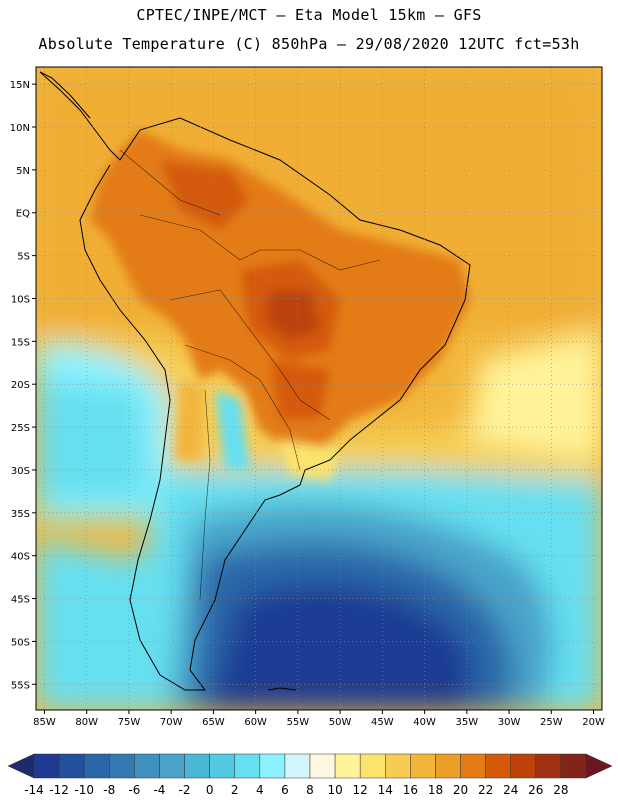  Describe the element at coordinates (382, 722) in the screenshot. I see `longitude-label: 45W` at that location.